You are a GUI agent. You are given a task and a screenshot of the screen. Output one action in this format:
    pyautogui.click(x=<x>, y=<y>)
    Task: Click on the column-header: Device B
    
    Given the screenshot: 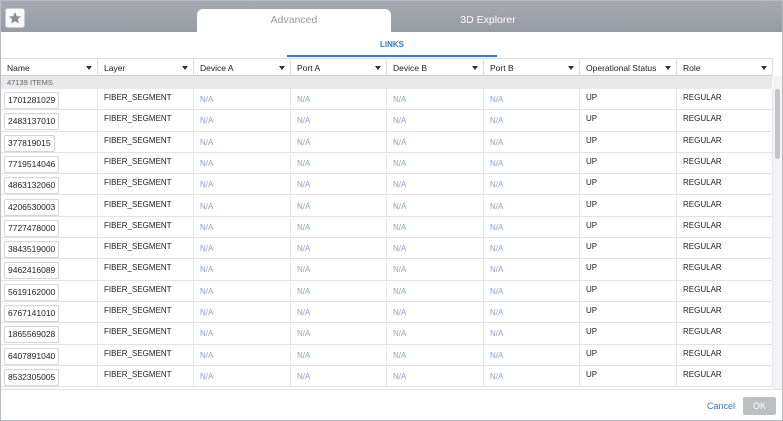 What is the action you would take?
    pyautogui.click(x=435, y=67)
    